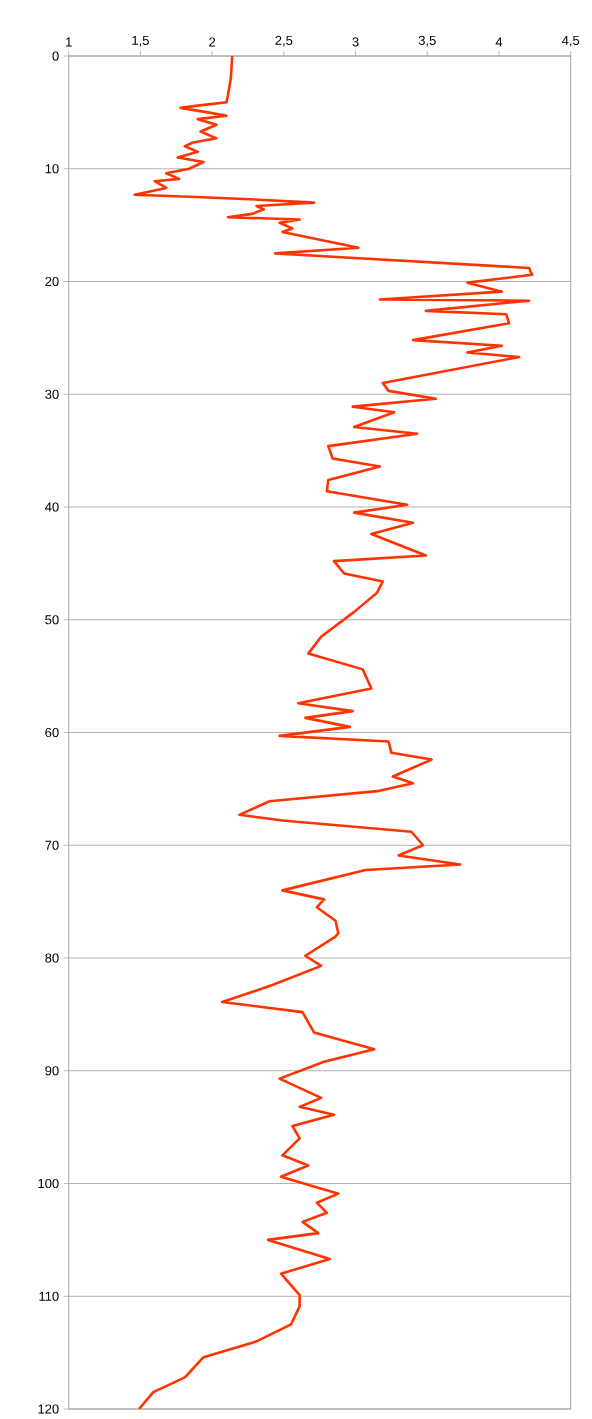  I want to click on y-tick-label: 0, so click(55, 56).